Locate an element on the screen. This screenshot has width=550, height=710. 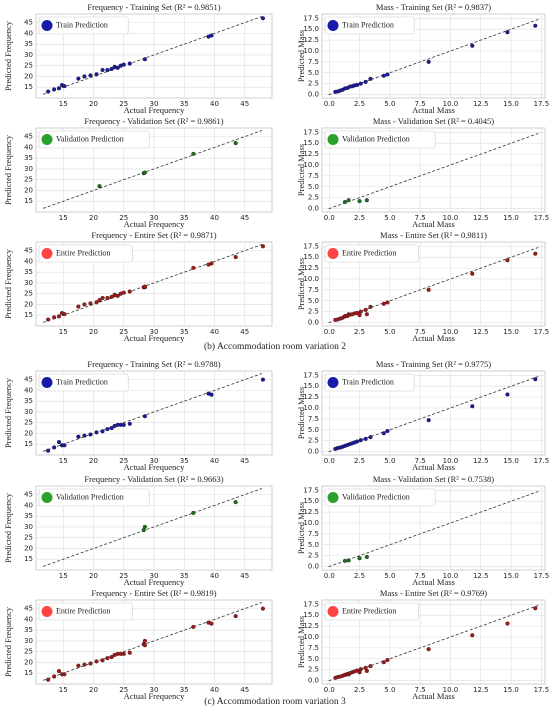
legend: Validation Prediction is located at coordinates (380, 139).